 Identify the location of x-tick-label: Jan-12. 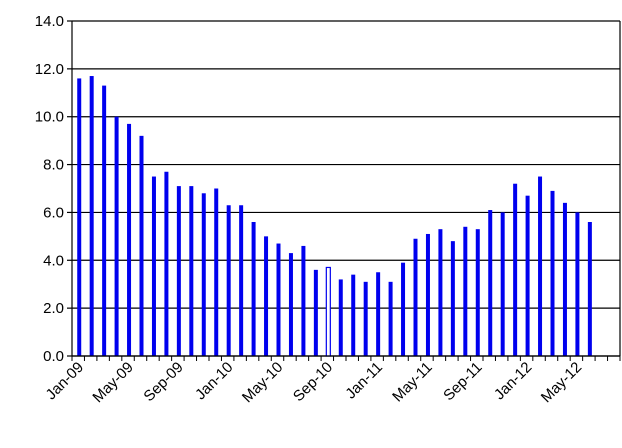
(513, 381).